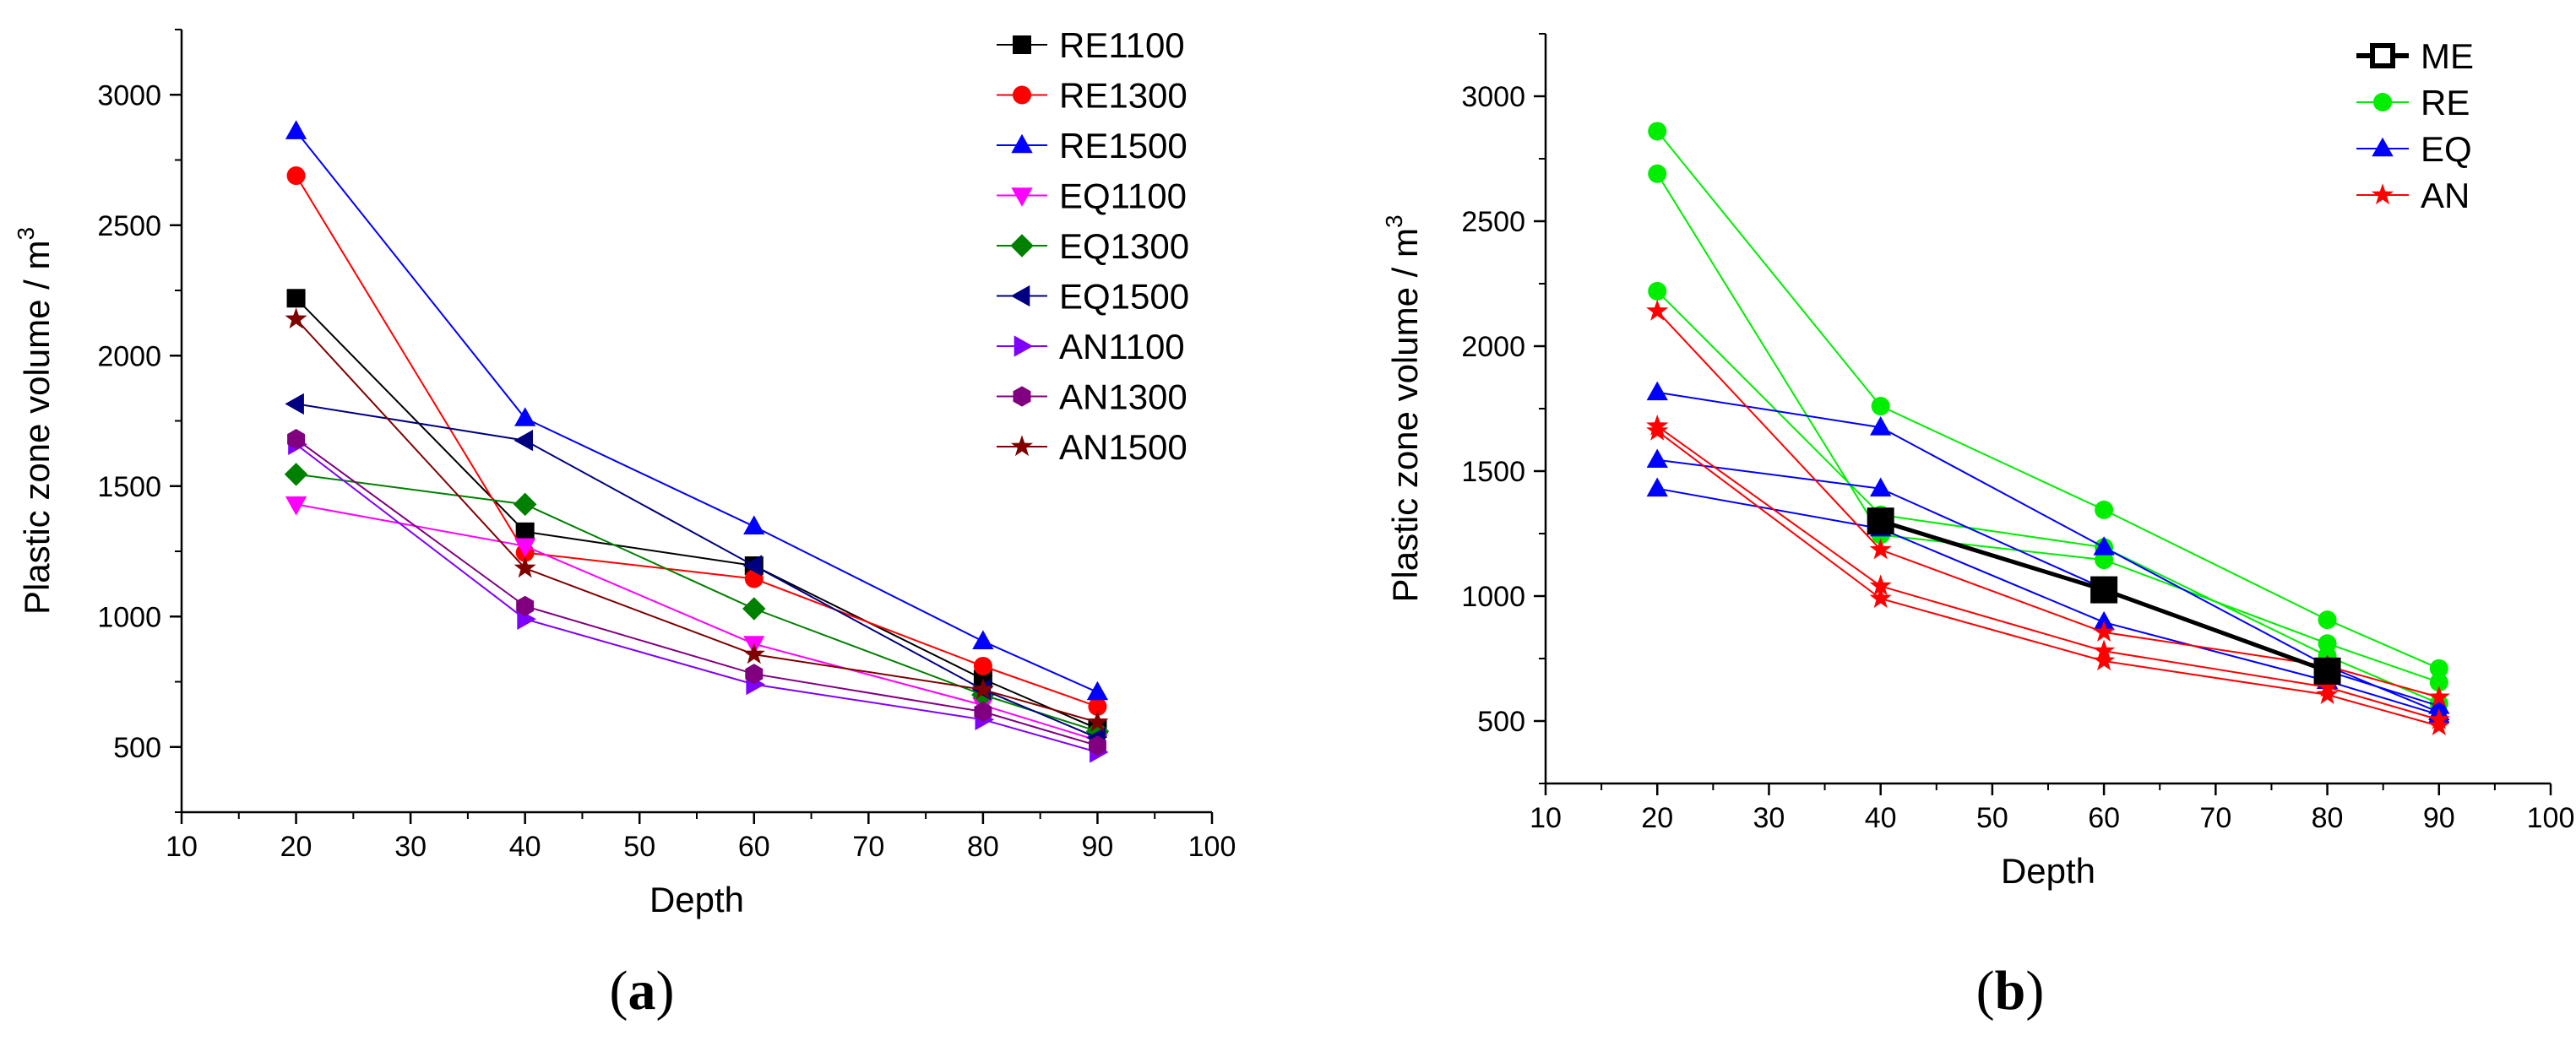 This screenshot has width=2576, height=1041. Describe the element at coordinates (1022, 44) in the screenshot. I see `legend-marker-re1100` at that location.